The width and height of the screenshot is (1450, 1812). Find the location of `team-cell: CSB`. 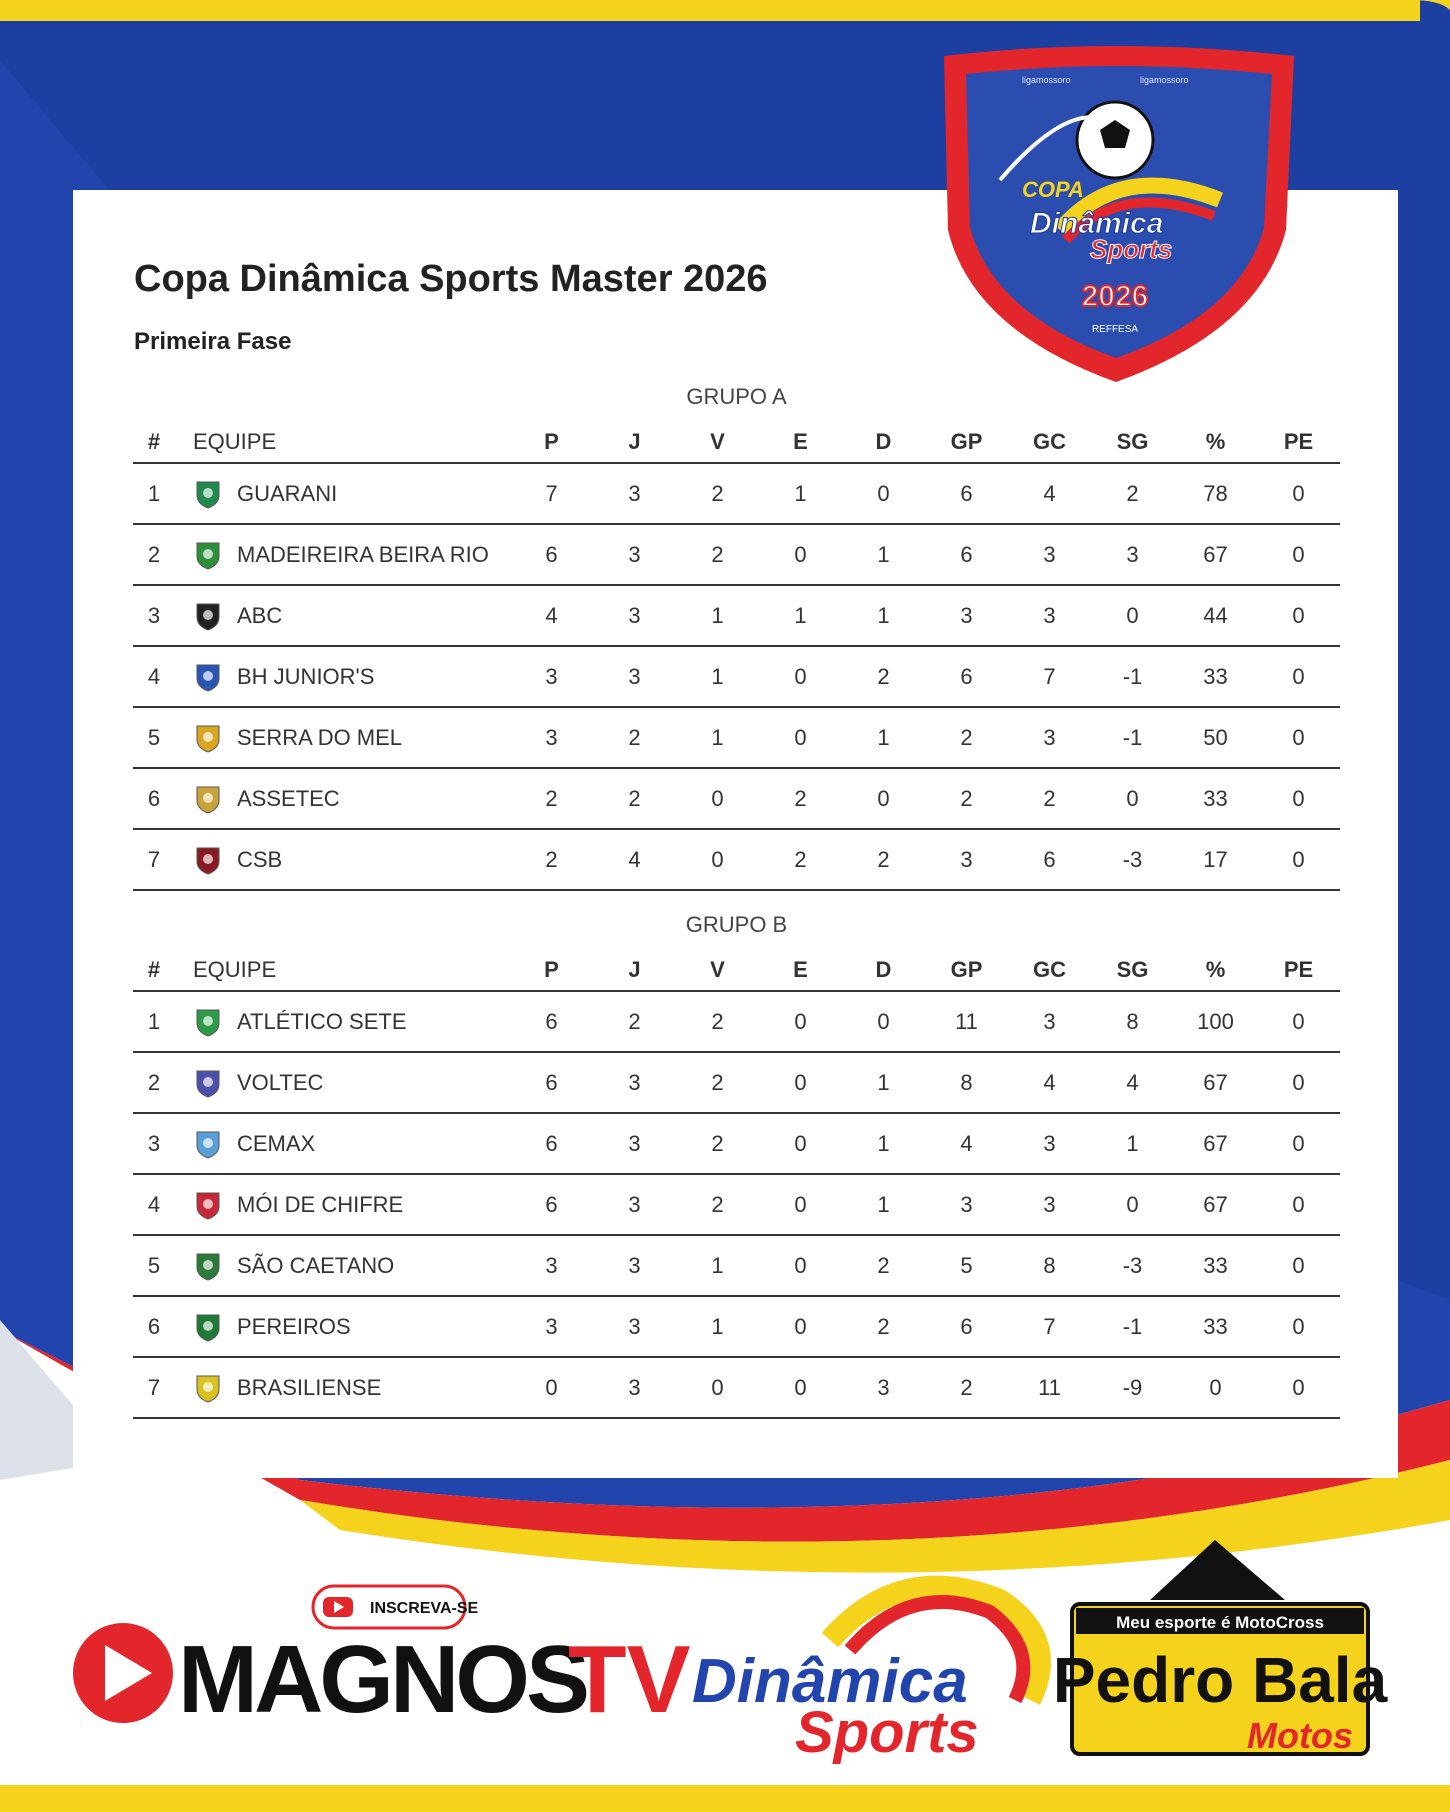

team-cell: CSB is located at coordinates (342, 860).